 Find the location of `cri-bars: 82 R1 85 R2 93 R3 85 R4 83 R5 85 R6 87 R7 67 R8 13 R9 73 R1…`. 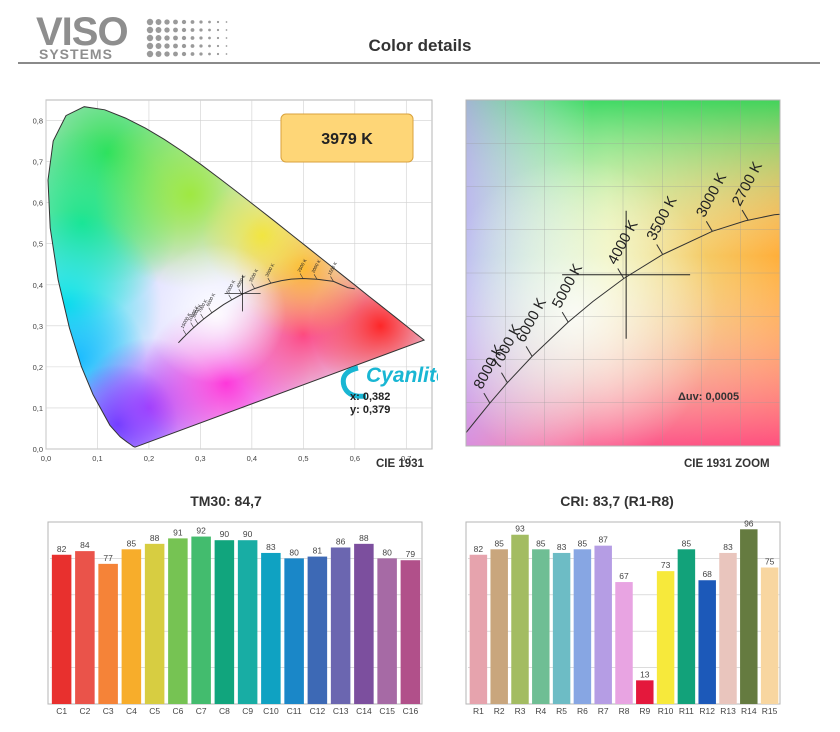

cri-bars: 82 R1 85 R2 93 R3 85 R4 83 R5 85 R6 87 R7 67 R8 13 R9 73 R1… is located at coordinates (624, 617).